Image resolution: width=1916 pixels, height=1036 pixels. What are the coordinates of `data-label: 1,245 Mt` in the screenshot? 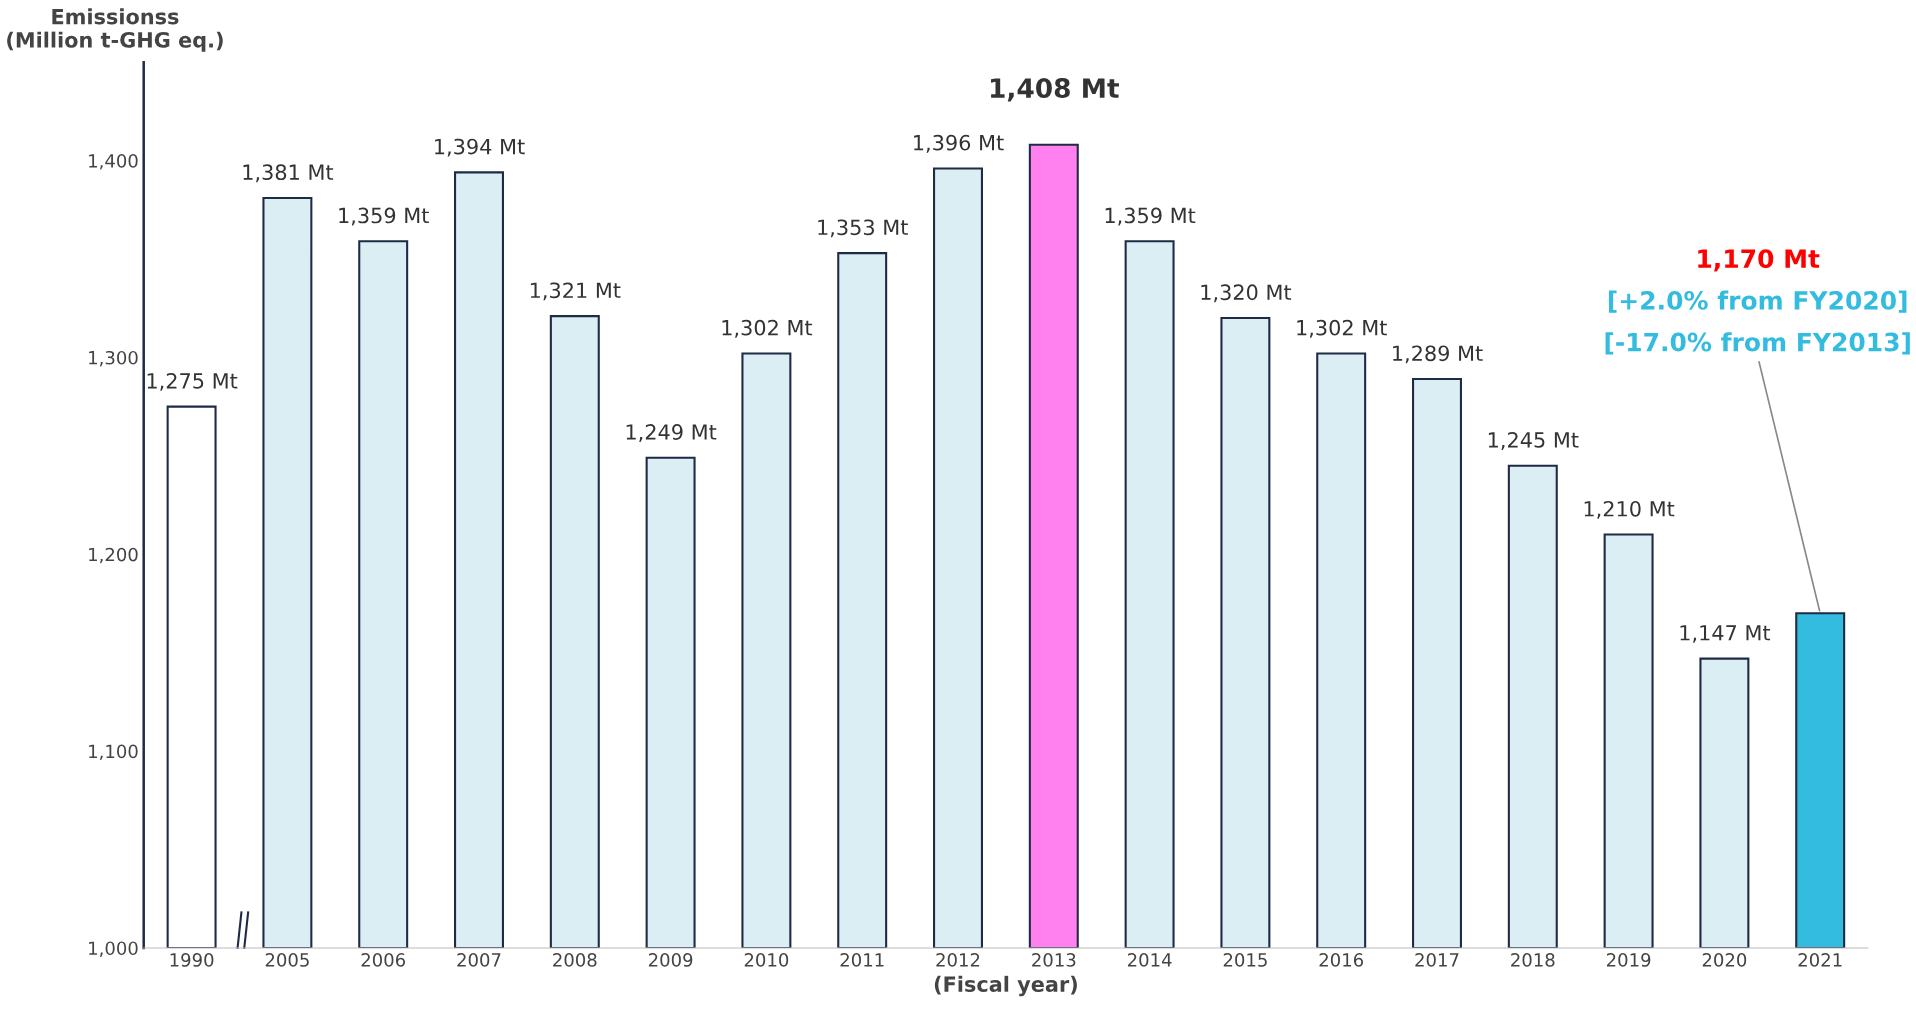 It's located at (1533, 441).